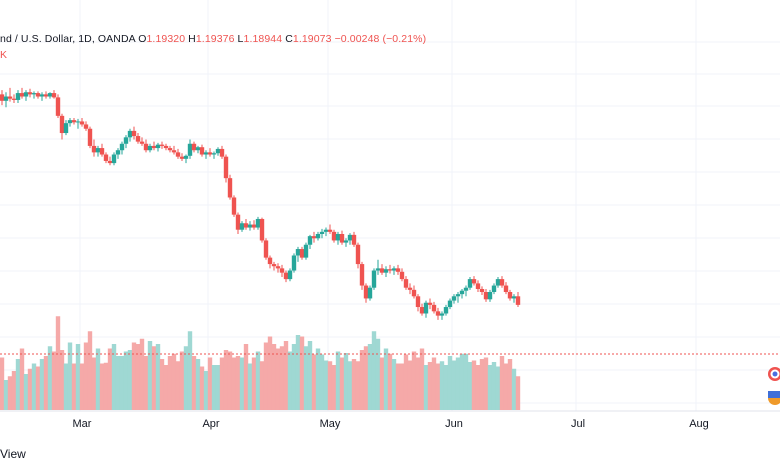 The width and height of the screenshot is (780, 470). Describe the element at coordinates (82, 424) in the screenshot. I see `x-tick-label: Mar` at that location.